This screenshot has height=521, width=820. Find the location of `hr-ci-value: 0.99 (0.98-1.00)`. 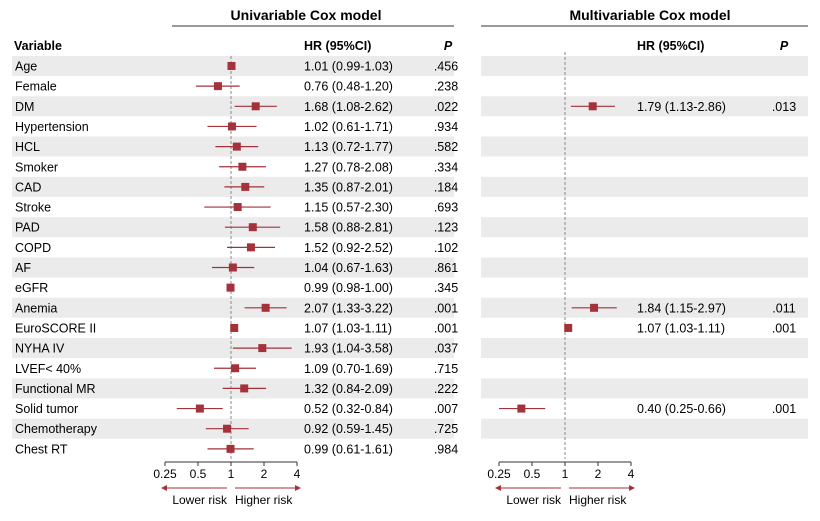

hr-ci-value: 0.99 (0.98-1.00) is located at coordinates (348, 288).